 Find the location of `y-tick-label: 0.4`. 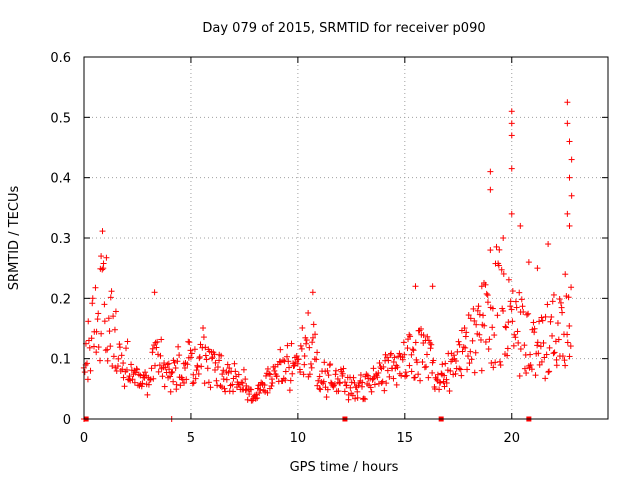

y-tick-label: 0.4 is located at coordinates (60, 179).